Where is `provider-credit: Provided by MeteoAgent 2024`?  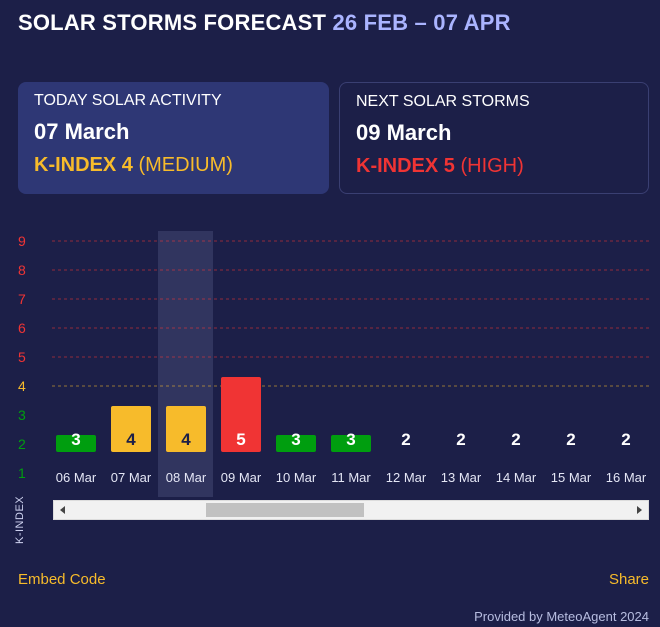
provider-credit: Provided by MeteoAgent 2024 is located at coordinates (561, 616).